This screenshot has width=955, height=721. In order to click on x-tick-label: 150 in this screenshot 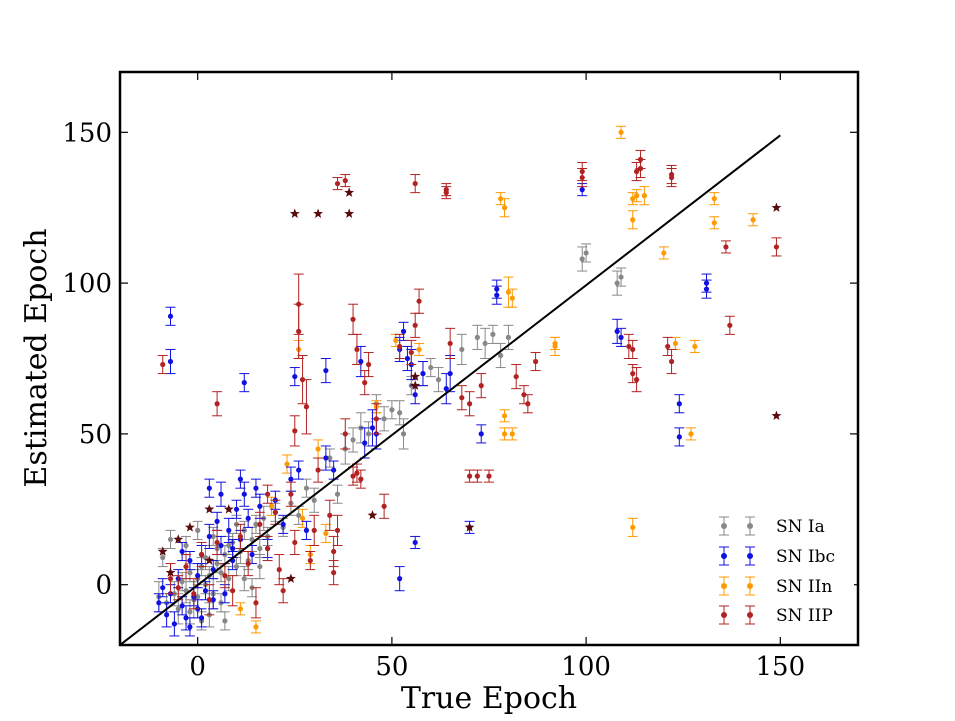, I will do `click(780, 667)`.